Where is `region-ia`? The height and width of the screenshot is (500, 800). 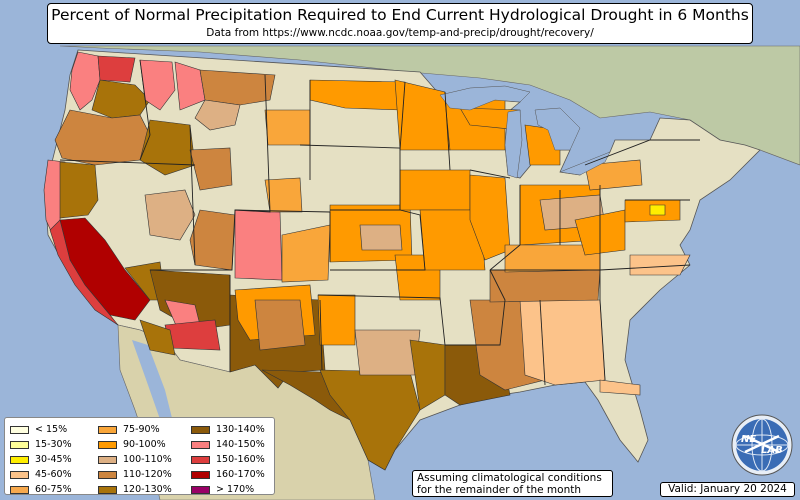 region-ia is located at coordinates (435, 190).